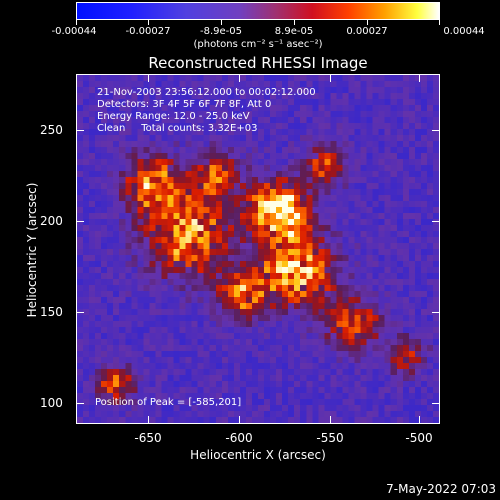 This screenshot has height=500, width=500. I want to click on info-counts: Clean Total counts: 3.32E+03, so click(177, 128).